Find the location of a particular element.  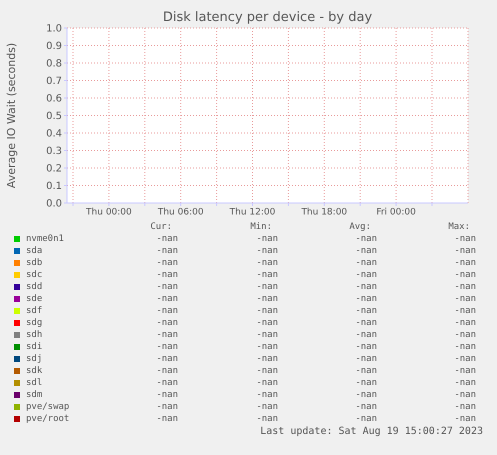

x-tick-label: Thu 18:00 is located at coordinates (324, 212).